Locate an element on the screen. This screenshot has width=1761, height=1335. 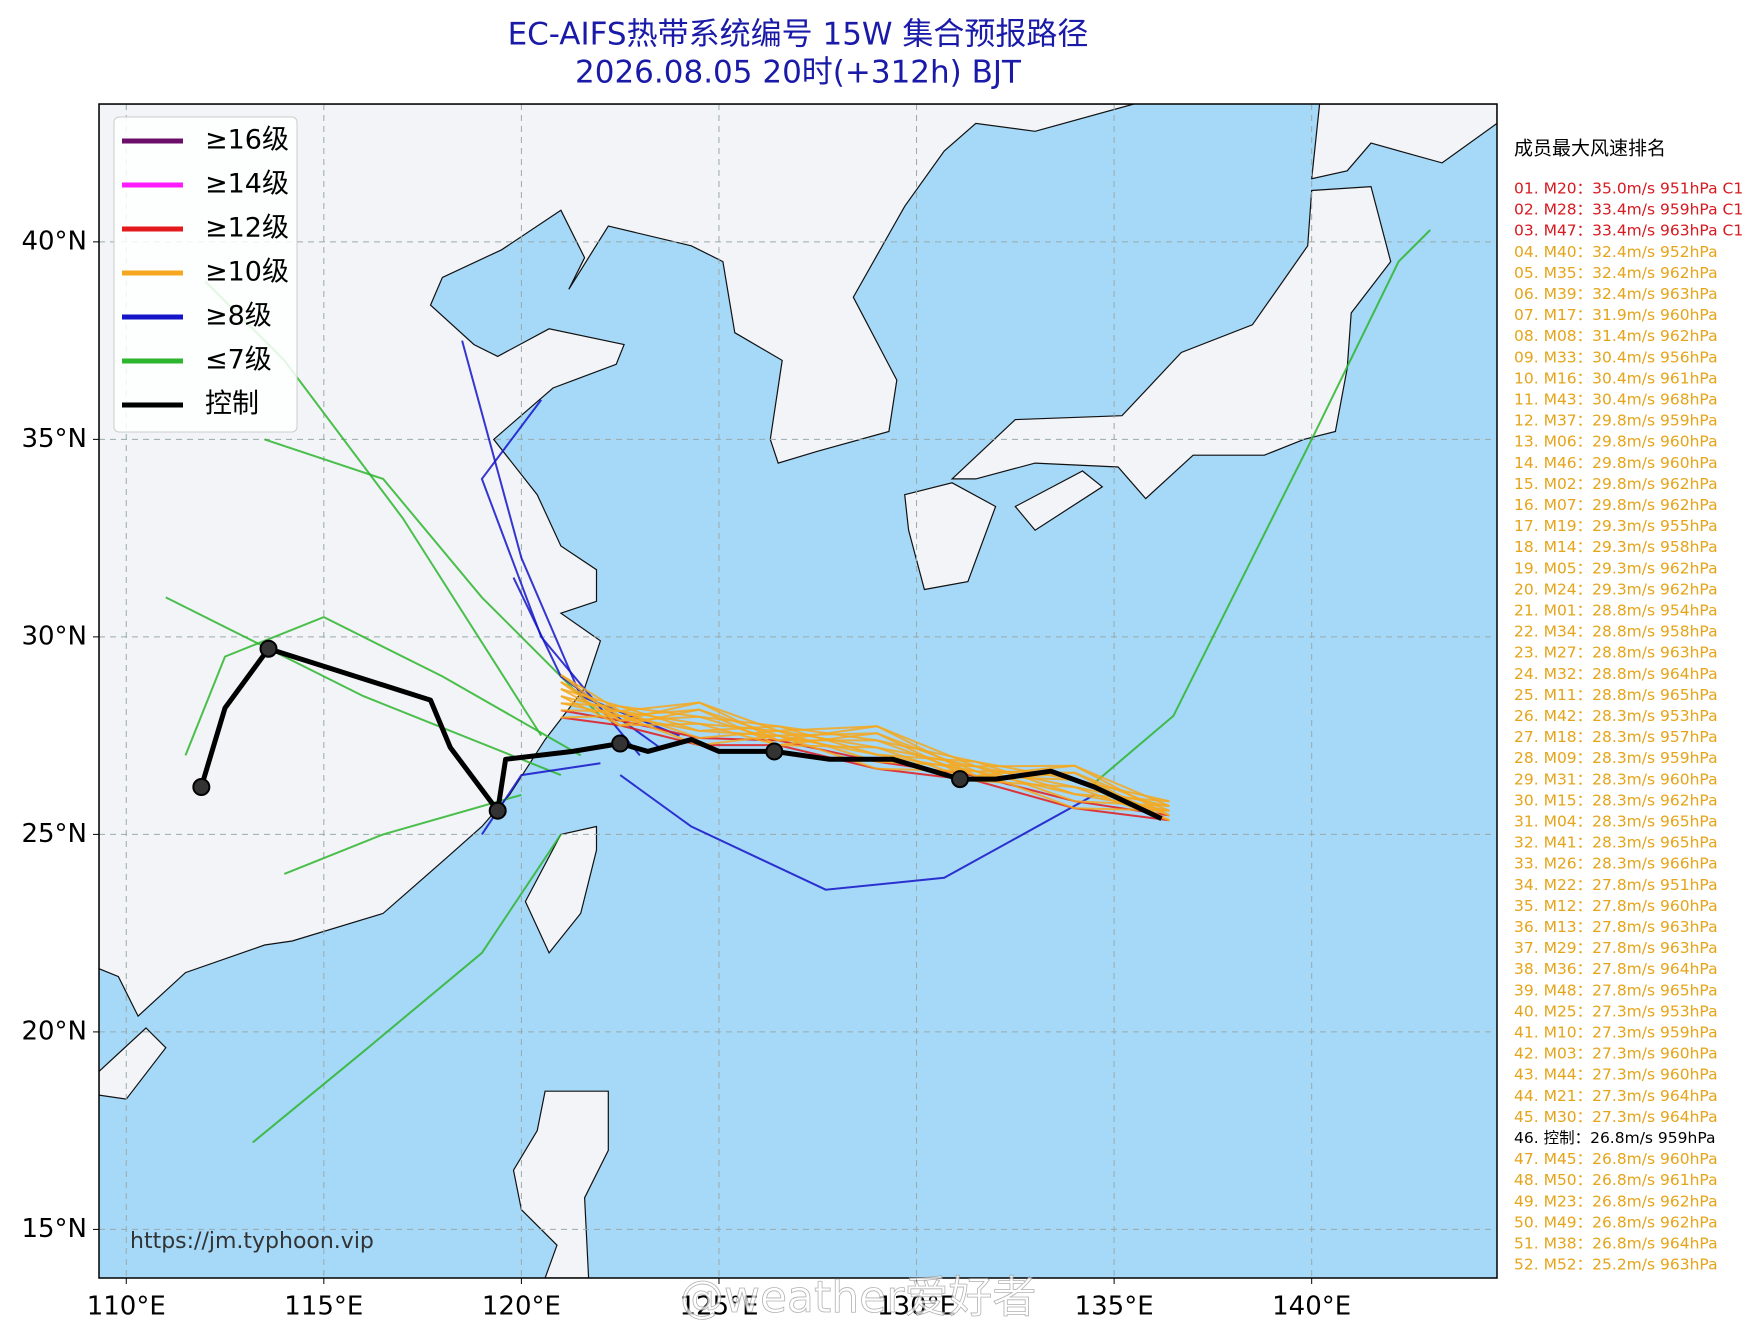
source-url: https://jm.typhoon.vip is located at coordinates (252, 1241).